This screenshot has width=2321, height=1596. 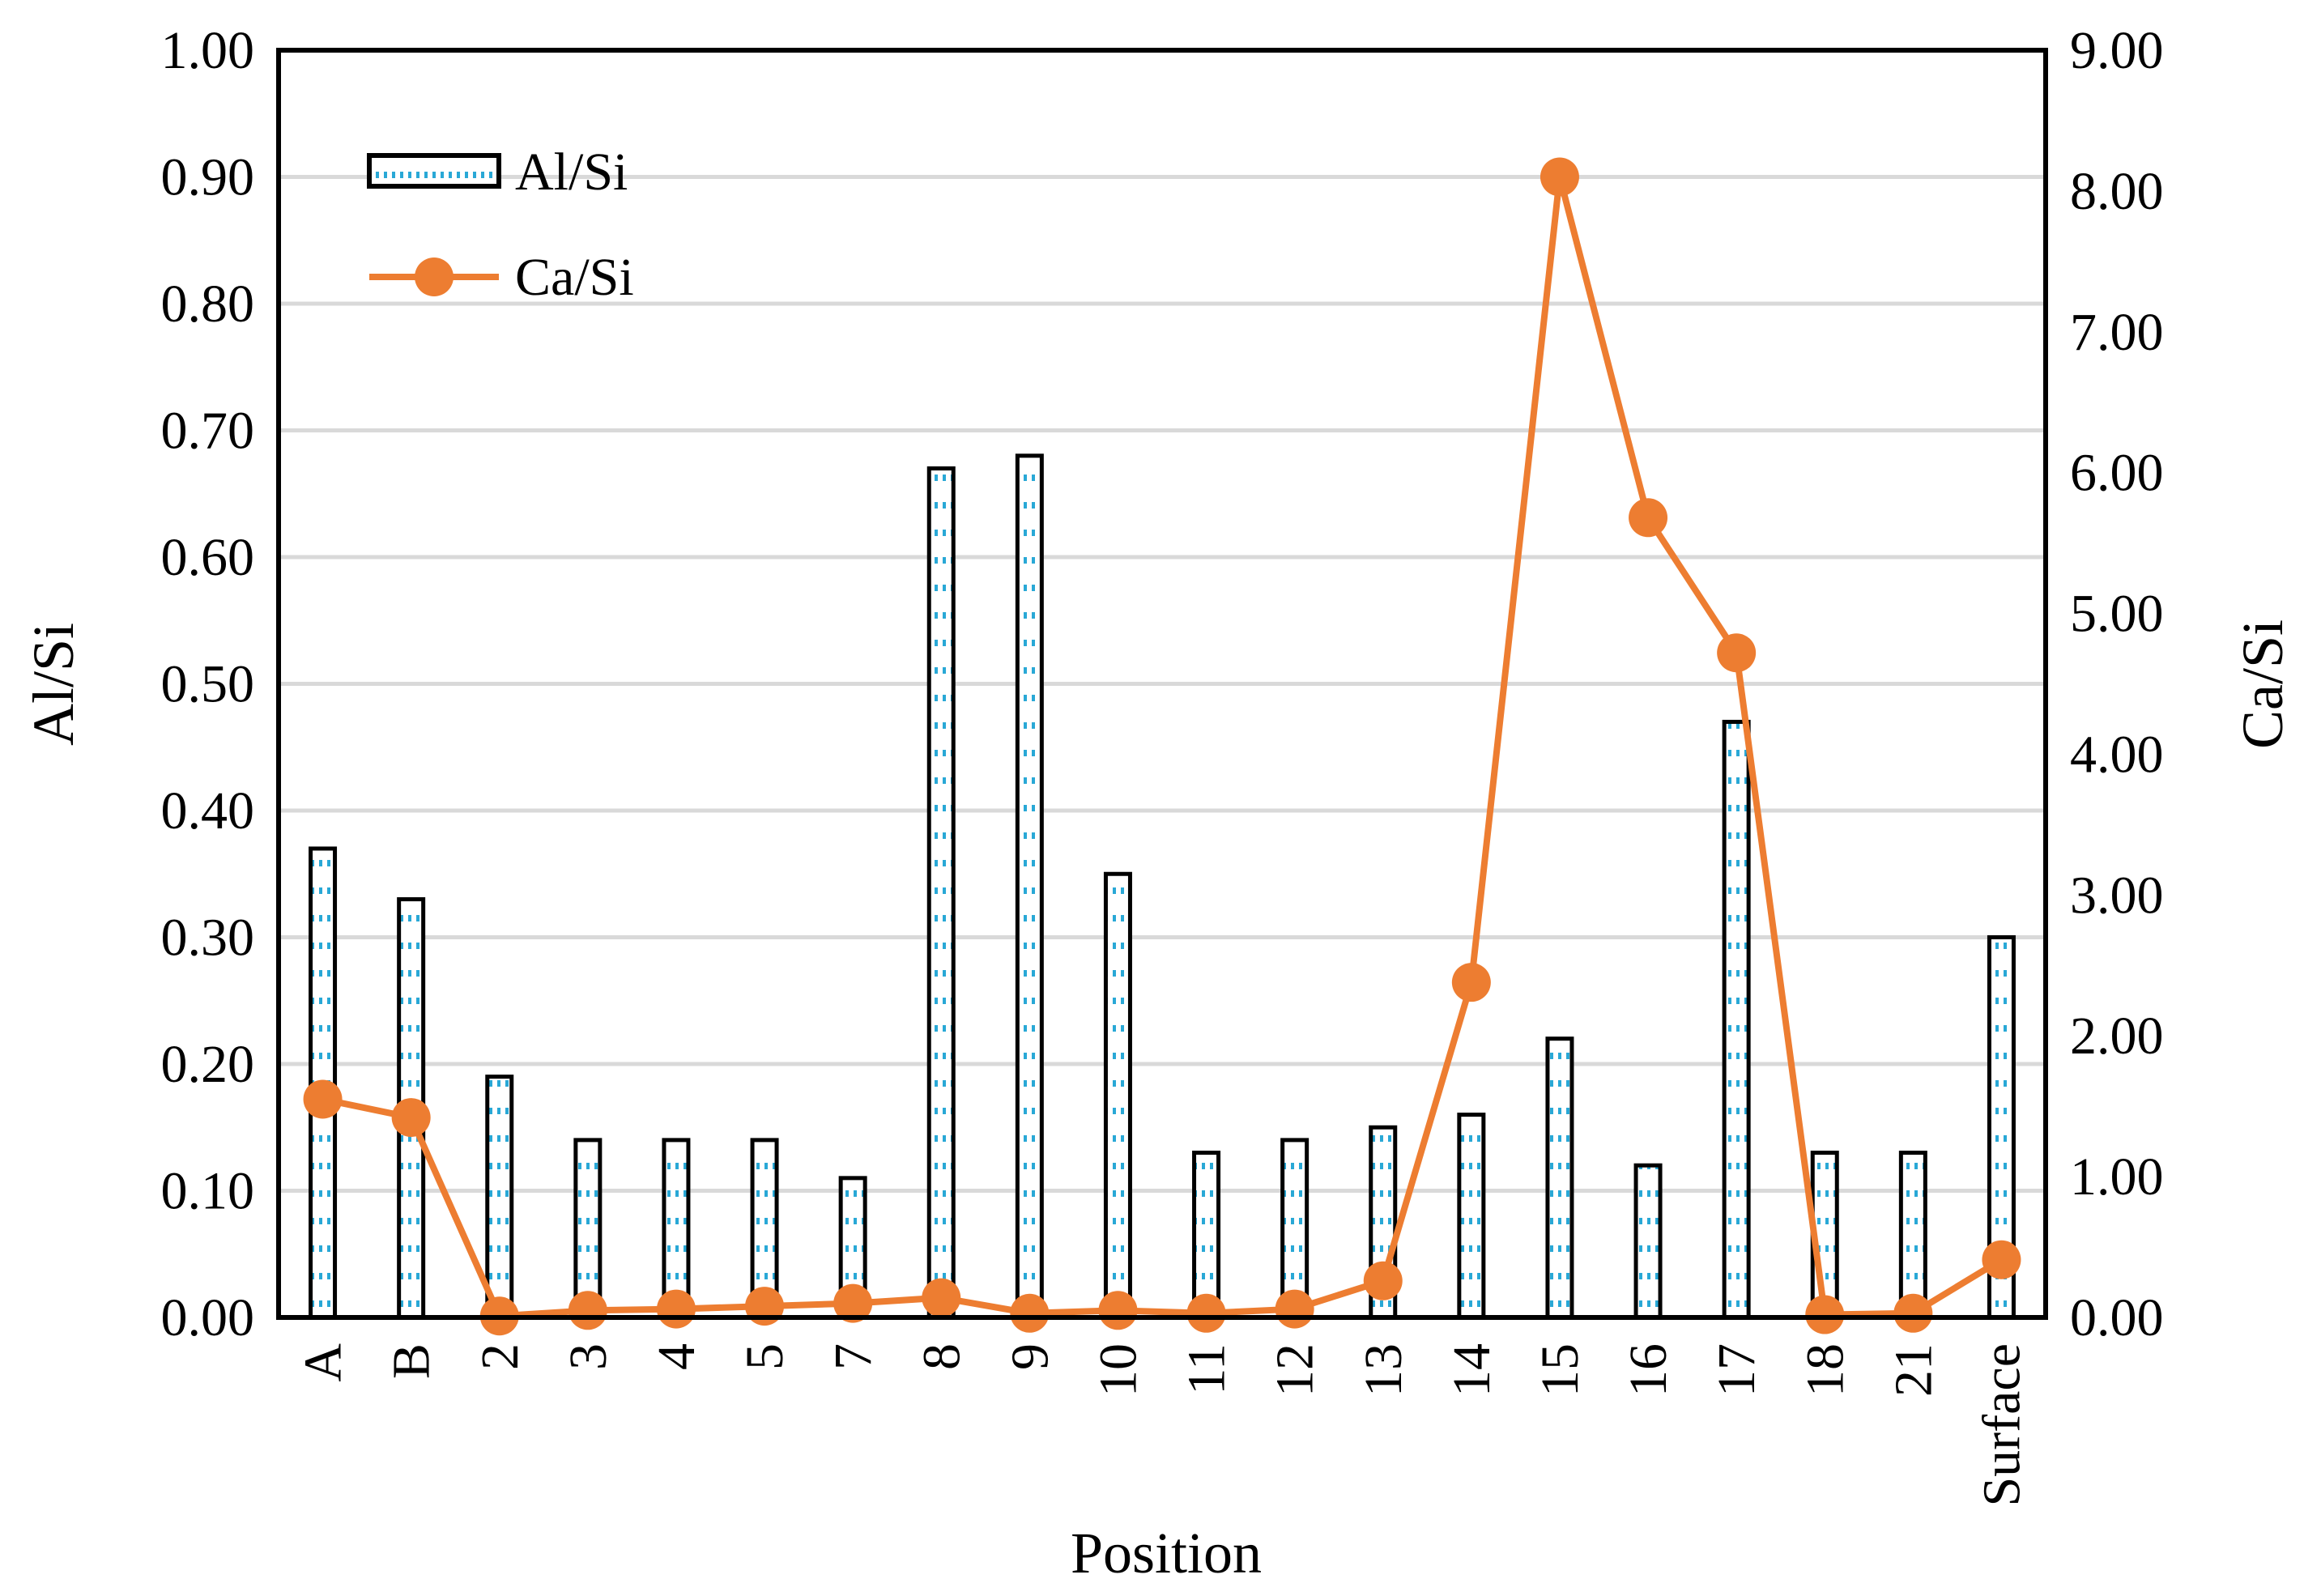 What do you see at coordinates (2117, 1036) in the screenshot?
I see `y-tick-label-right: 2.00` at bounding box center [2117, 1036].